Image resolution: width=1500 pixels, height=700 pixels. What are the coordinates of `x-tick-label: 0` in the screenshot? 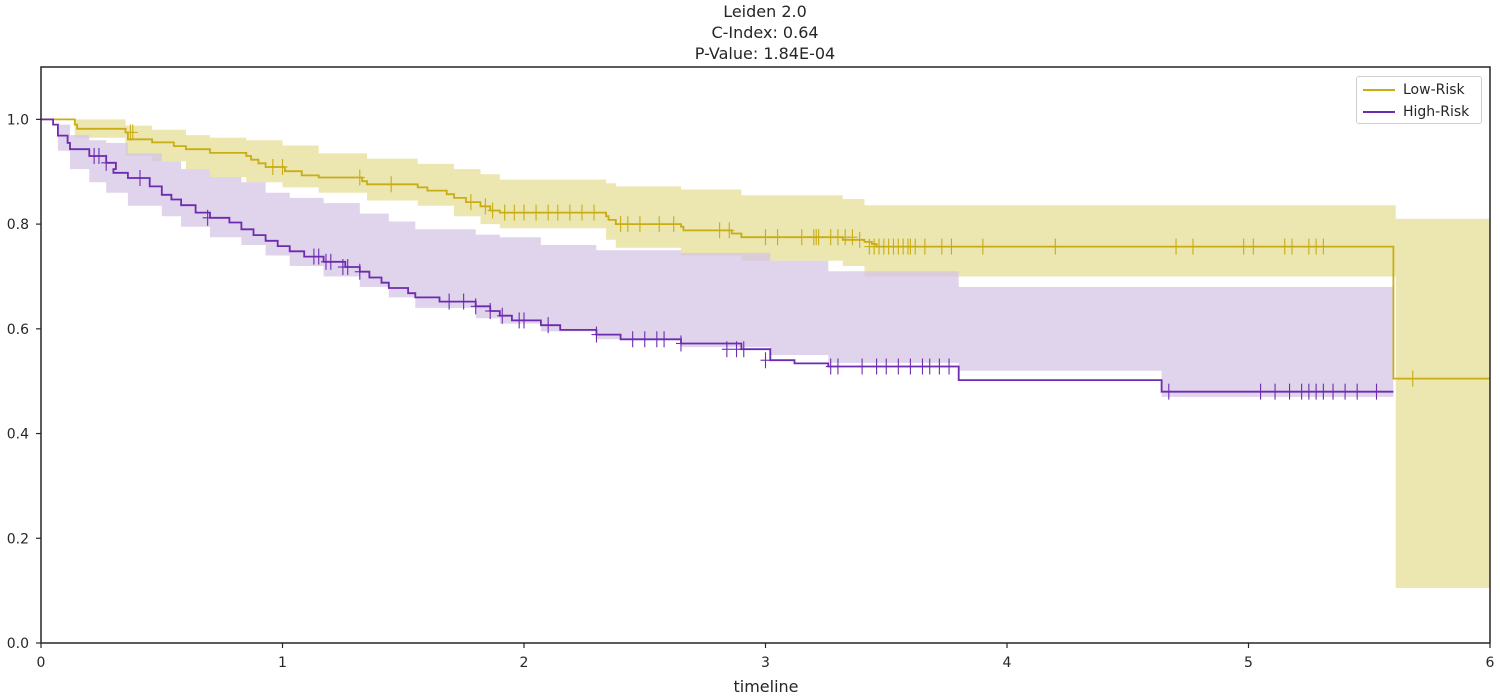 It's located at (41, 663).